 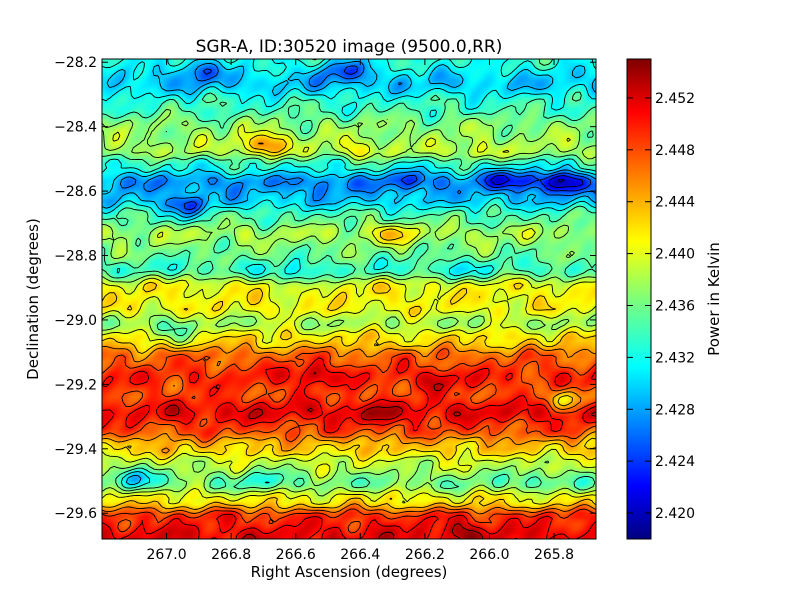 I want to click on colorbar-tick-label: 2.452, so click(x=675, y=99).